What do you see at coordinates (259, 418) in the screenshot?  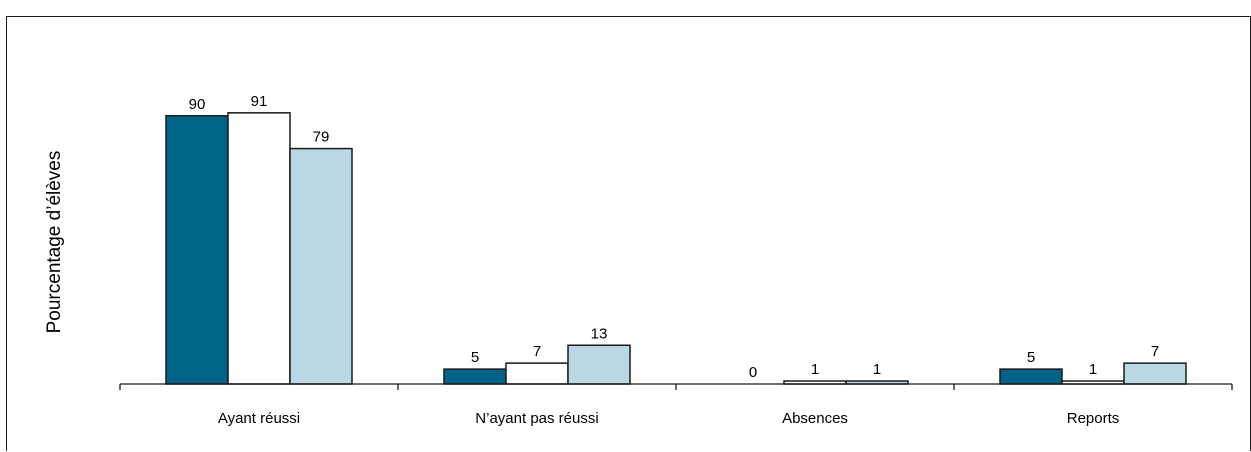 I see `x-tick-label: Ayant réussi` at bounding box center [259, 418].